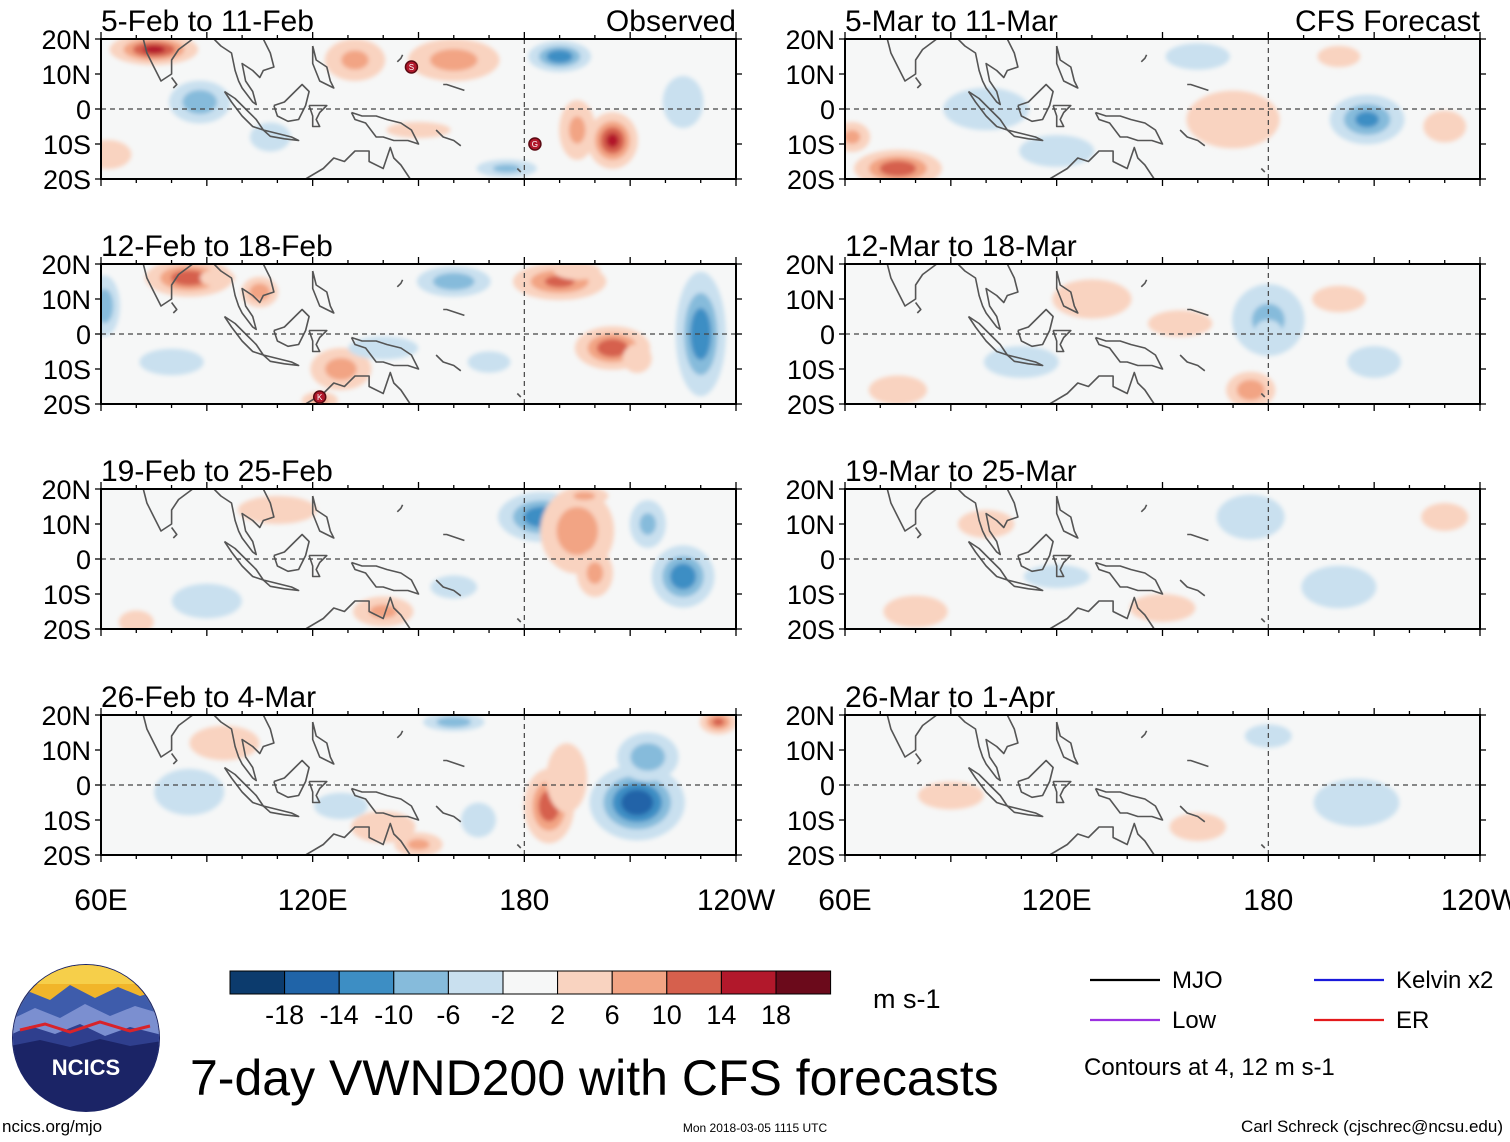 This screenshot has width=1510, height=1142. What do you see at coordinates (217, 471) in the screenshot?
I see `panel-title: 19-Feb to 25-Feb` at bounding box center [217, 471].